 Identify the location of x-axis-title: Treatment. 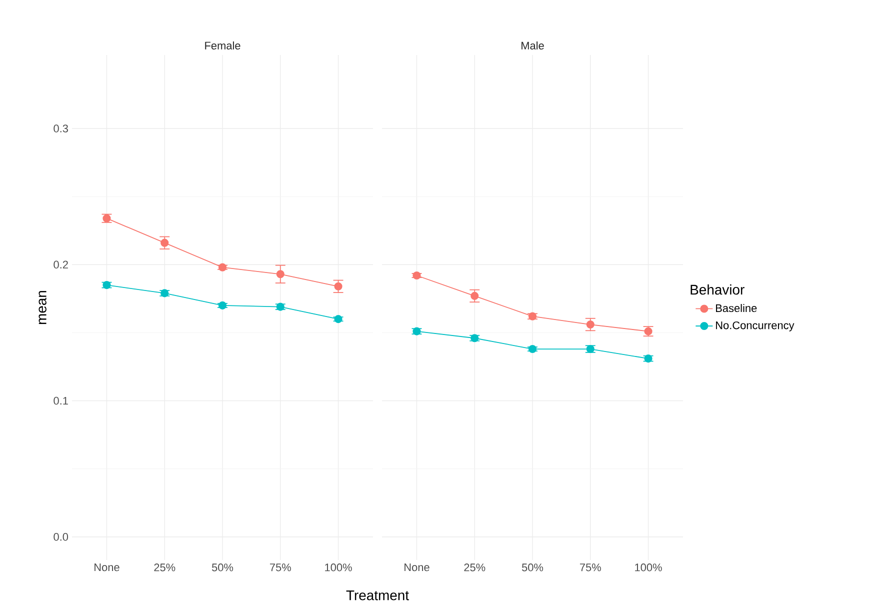
(377, 595).